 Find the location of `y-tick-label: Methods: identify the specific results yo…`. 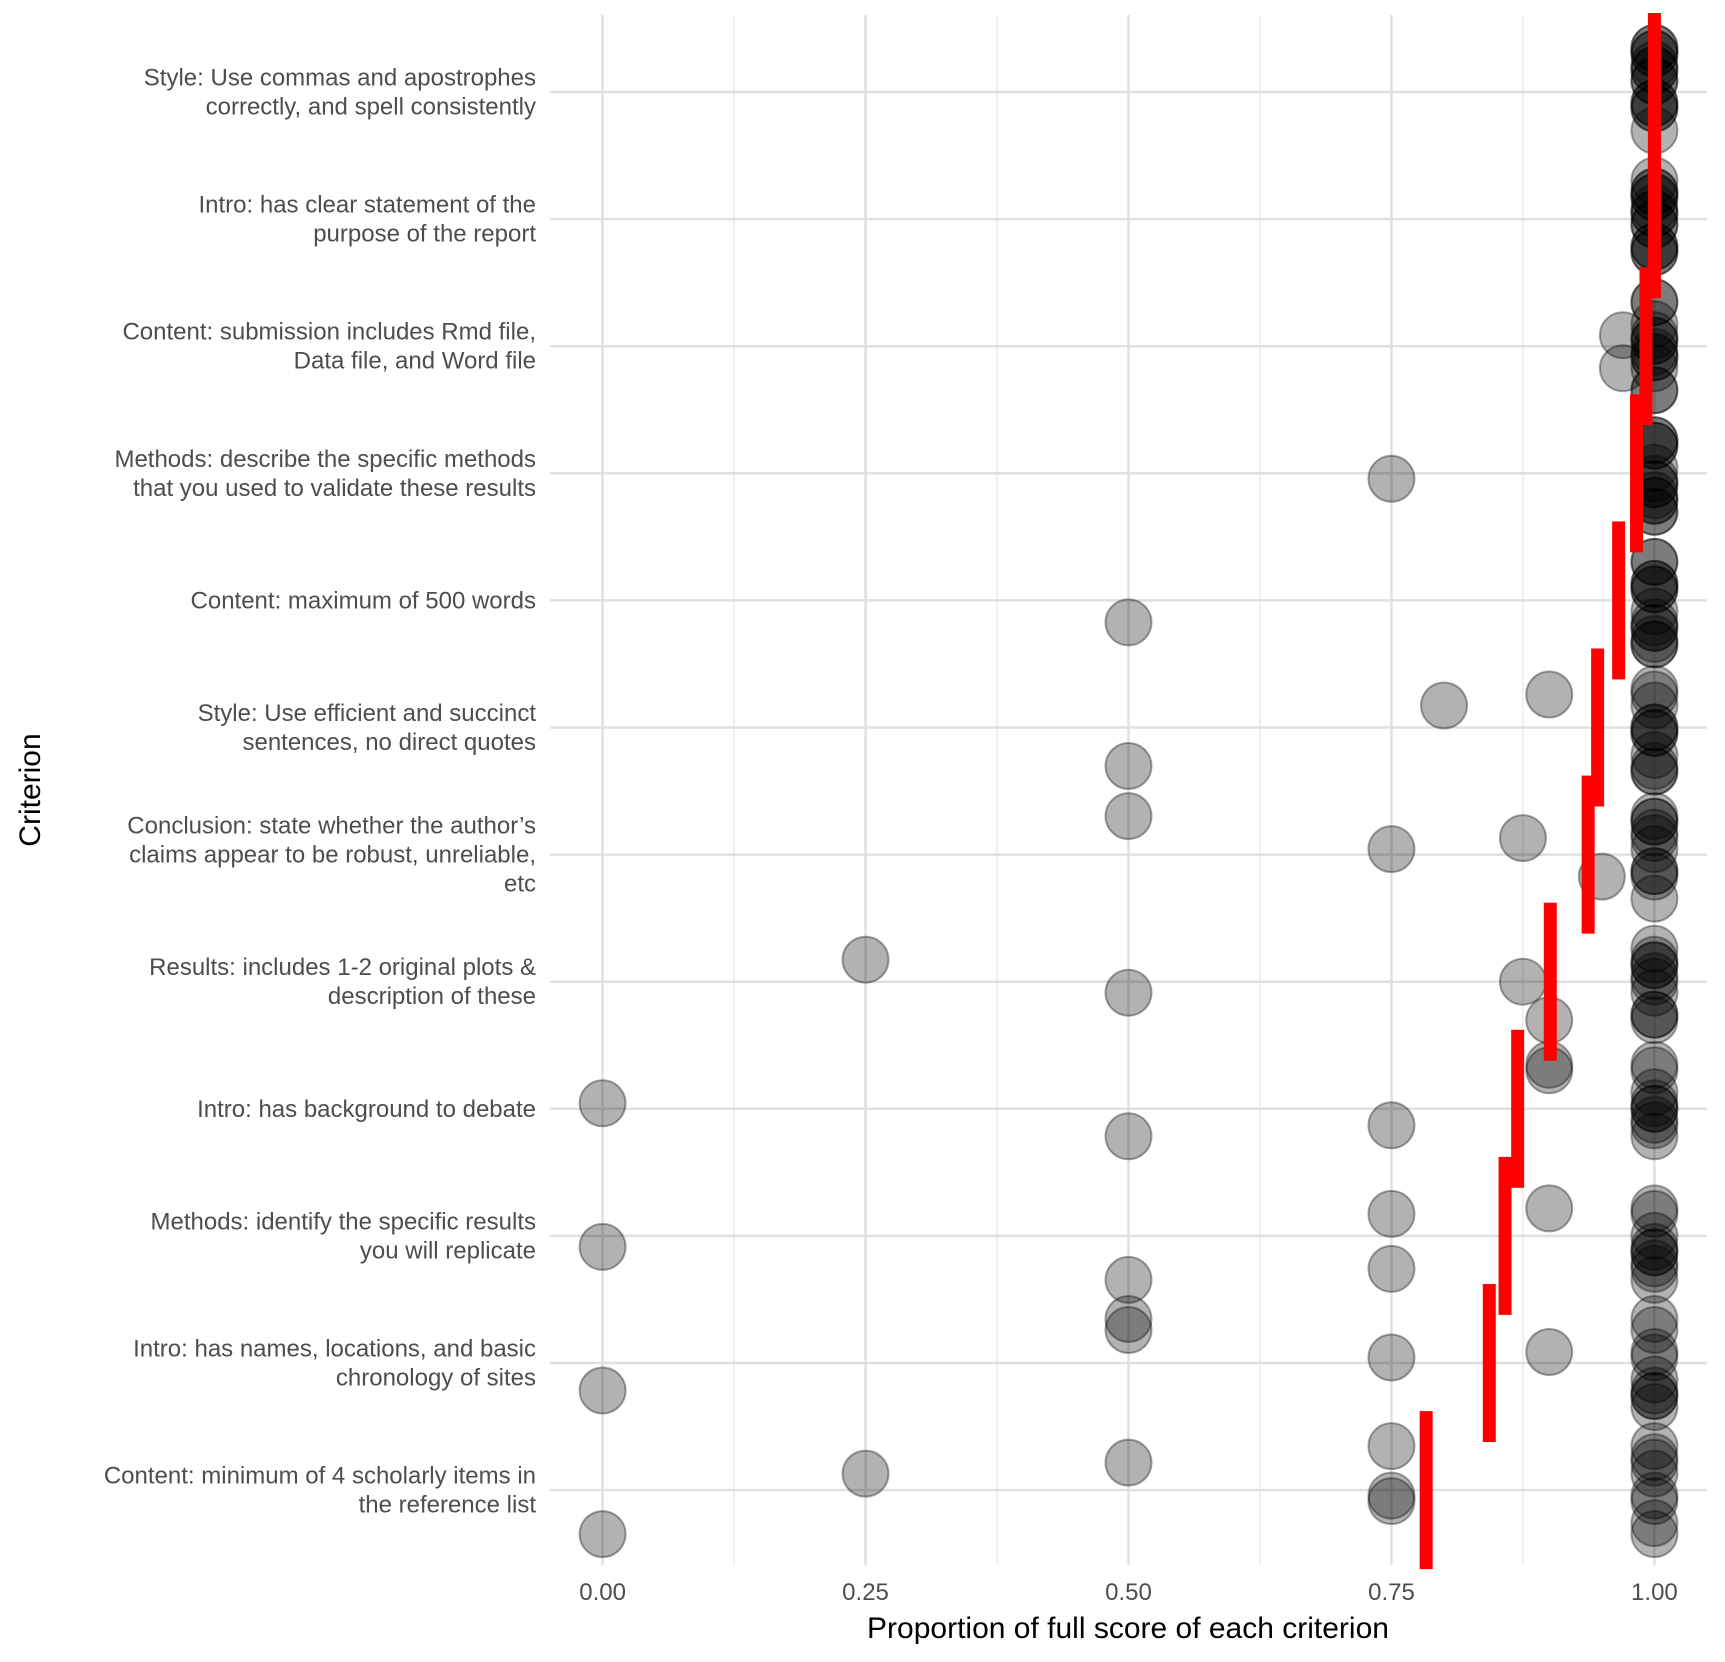

y-tick-label: Methods: identify the specific results yo… is located at coordinates (343, 1236).